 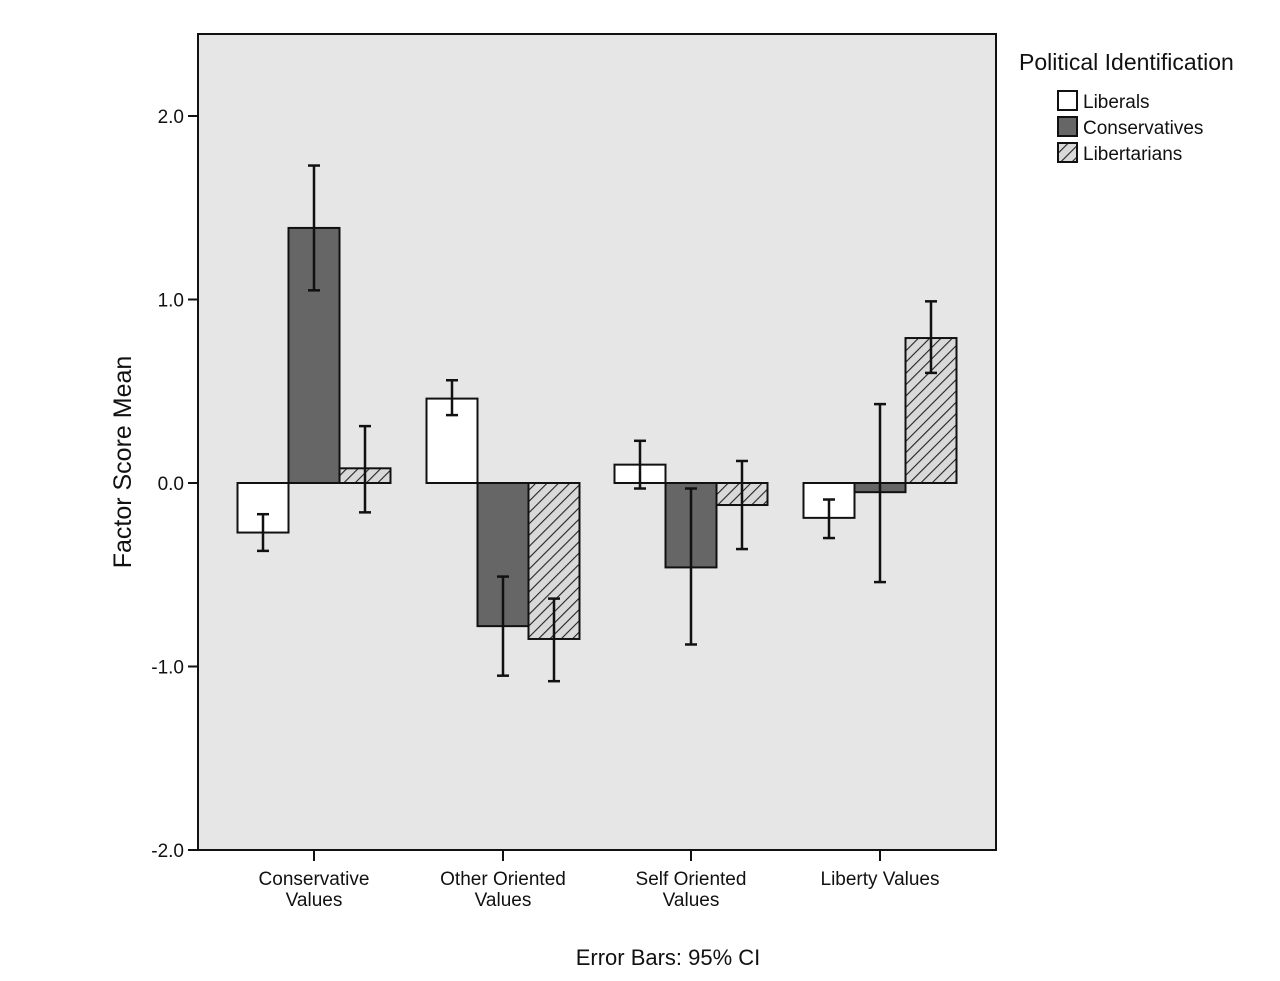 I want to click on y-axis: -2.0 -1.0 0.0 1.0 2.0, so click(x=174, y=484).